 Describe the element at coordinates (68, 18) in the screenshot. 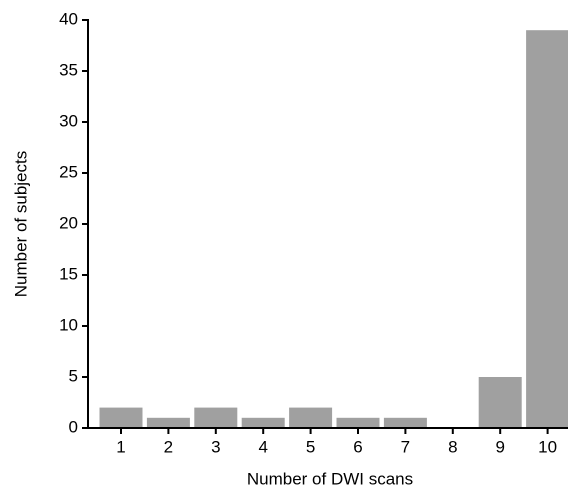

I see `y-tick-label: 40` at that location.